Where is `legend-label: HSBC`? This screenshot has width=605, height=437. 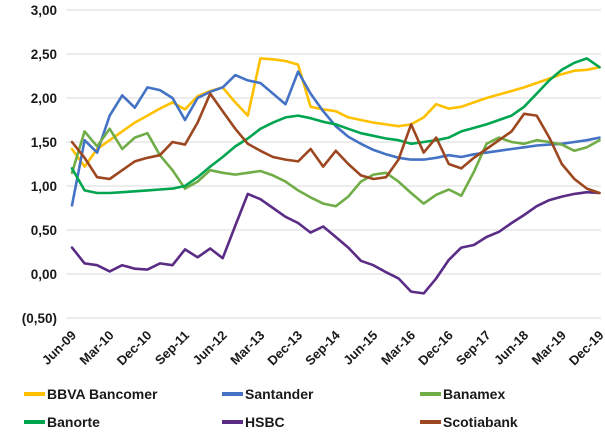
legend-label: HSBC is located at coordinates (265, 422).